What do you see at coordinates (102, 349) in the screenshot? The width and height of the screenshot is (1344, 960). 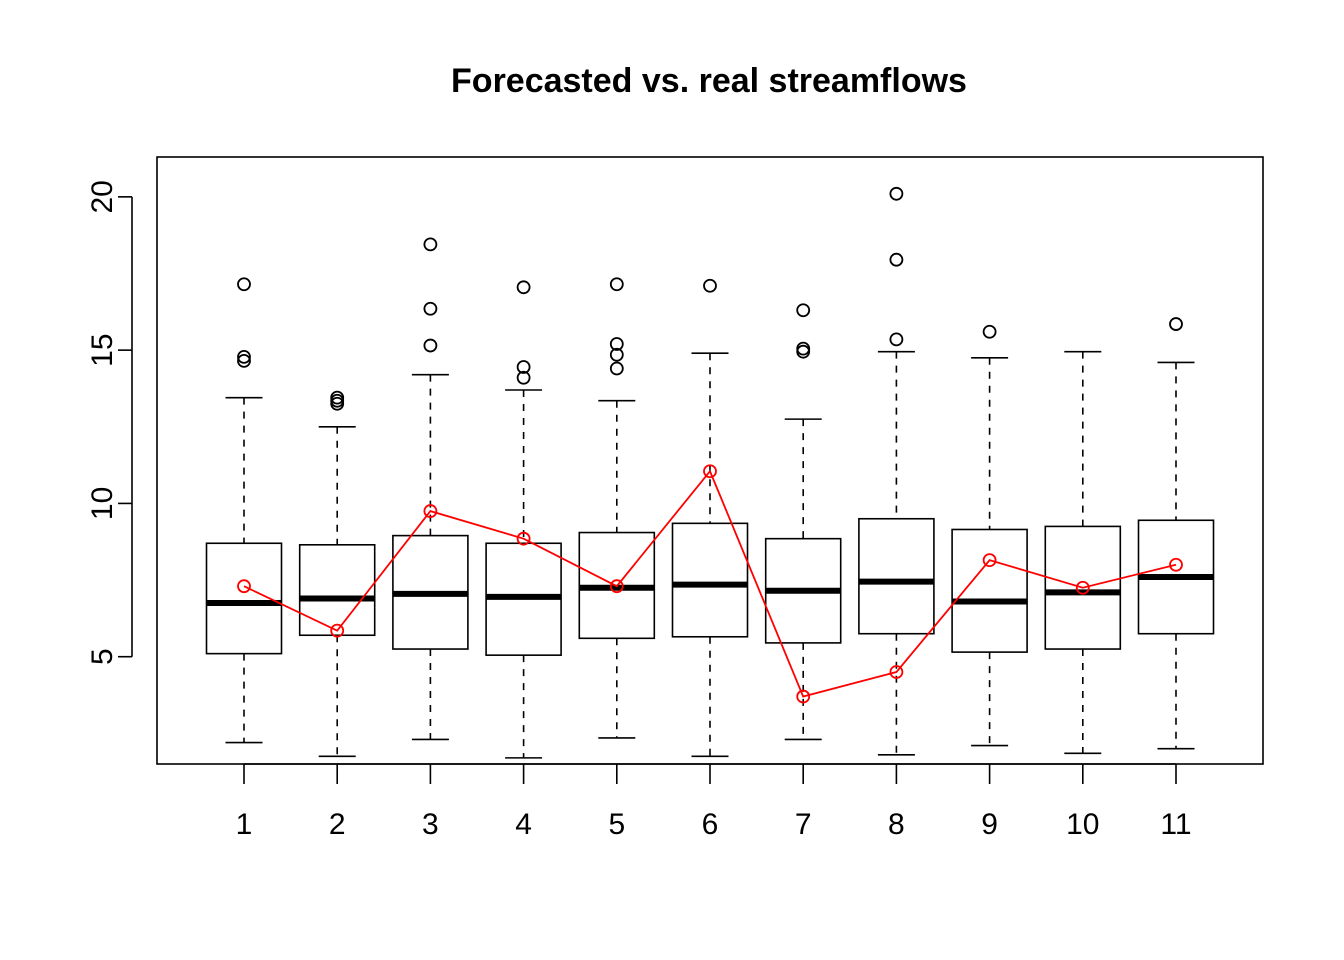 I see `y-tick-label-15: 15` at bounding box center [102, 349].